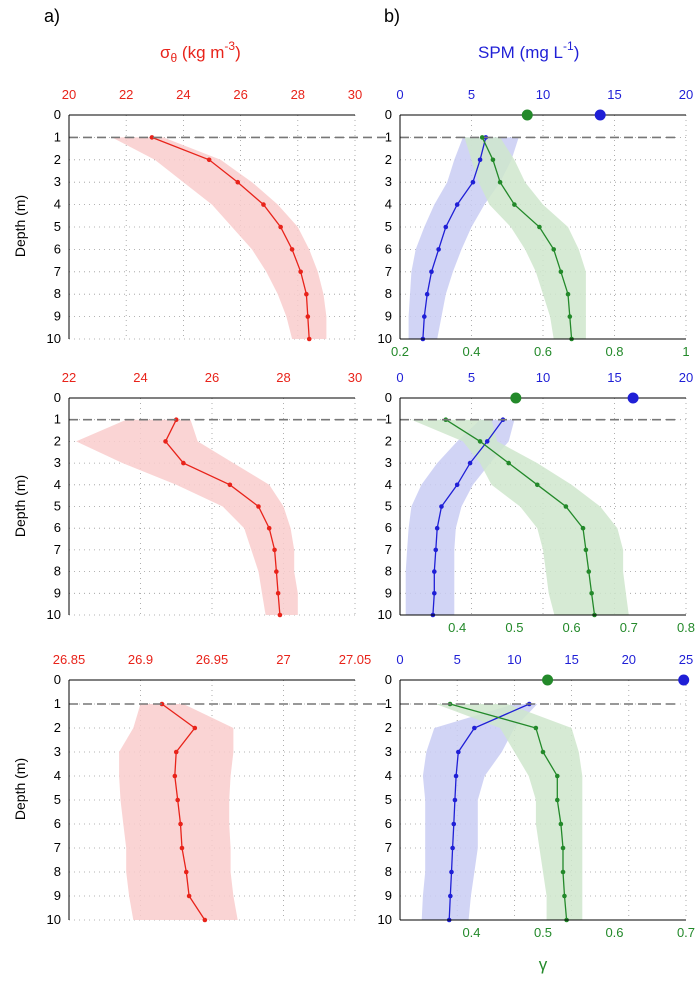 The height and width of the screenshot is (981, 697). I want to click on spm-header-end: ), so click(577, 52).